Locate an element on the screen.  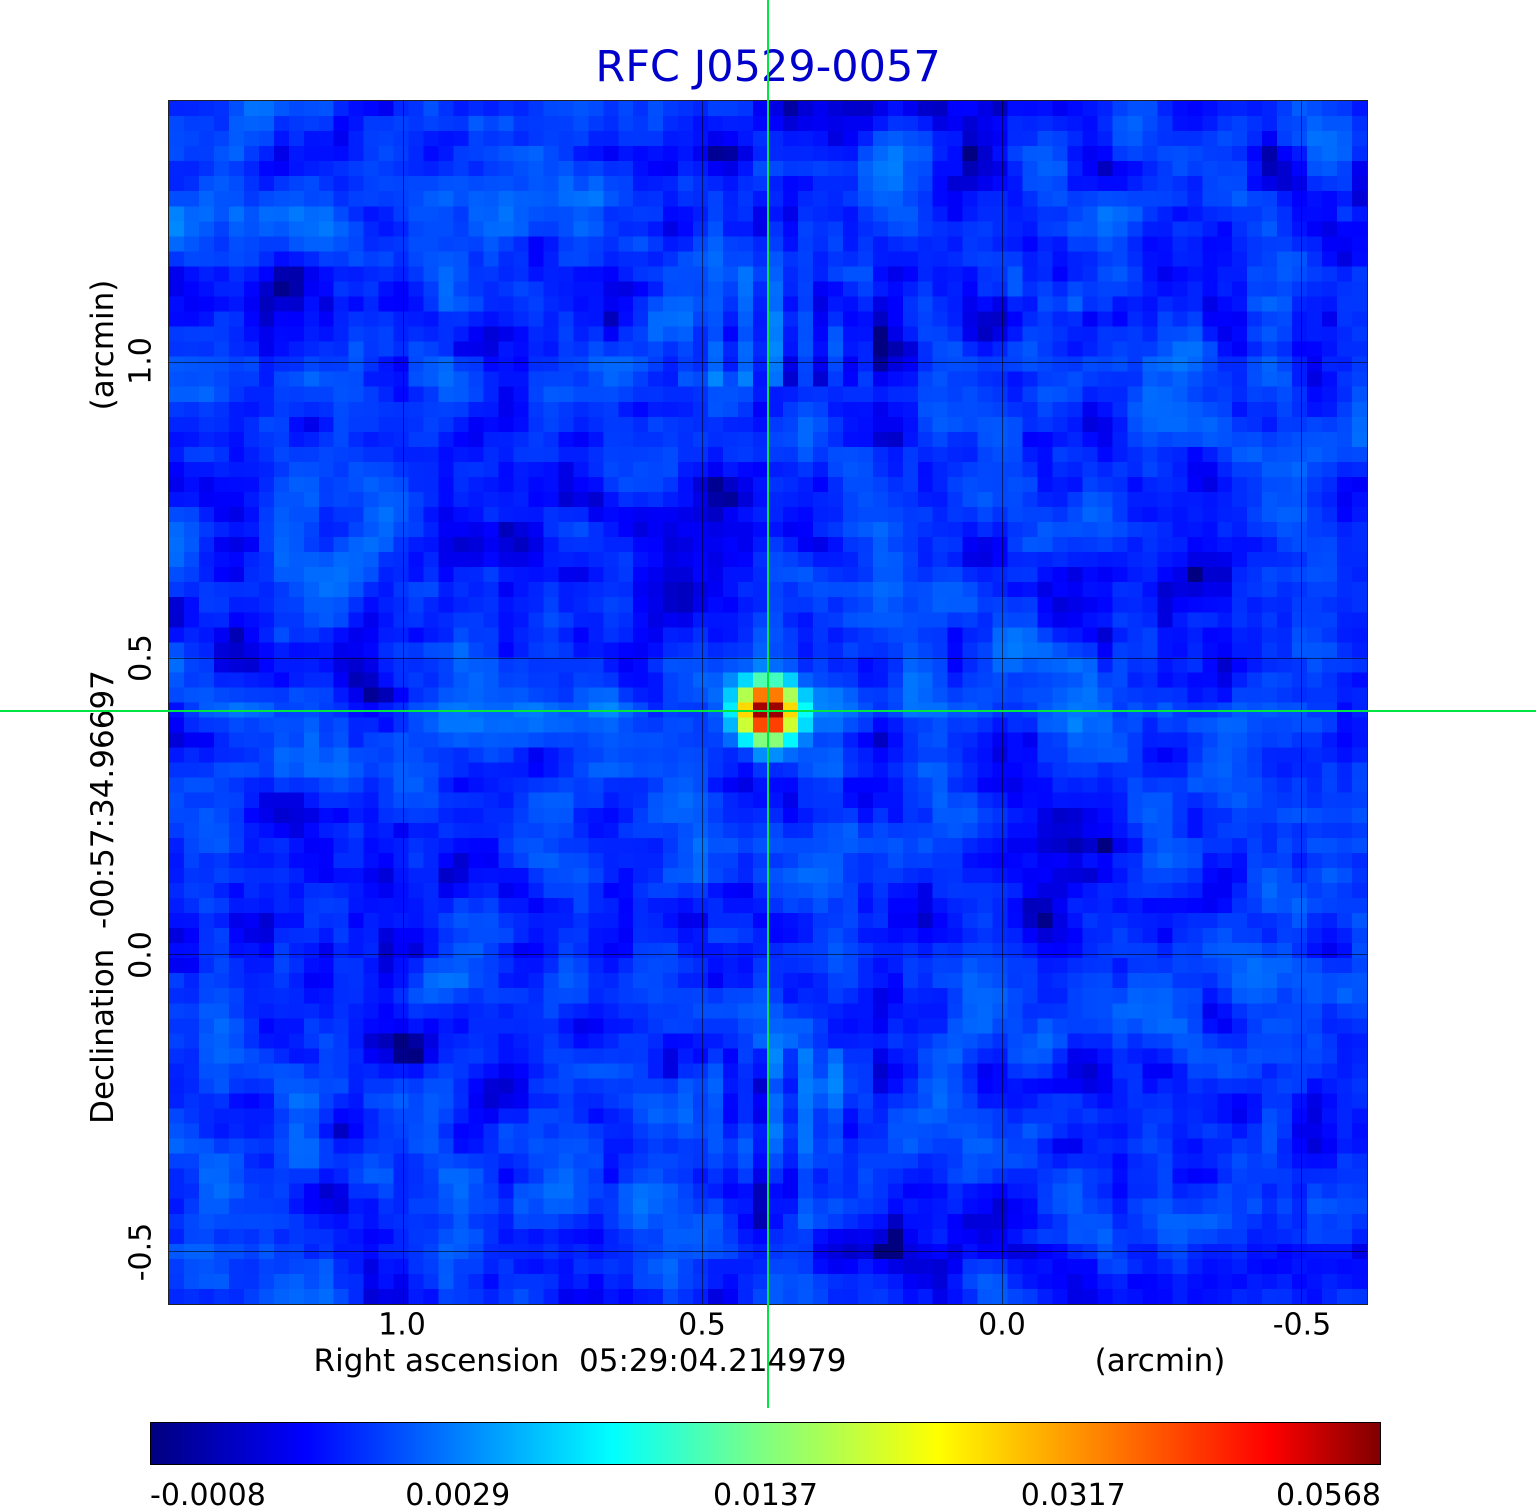
colorbar is located at coordinates (765, 1443).